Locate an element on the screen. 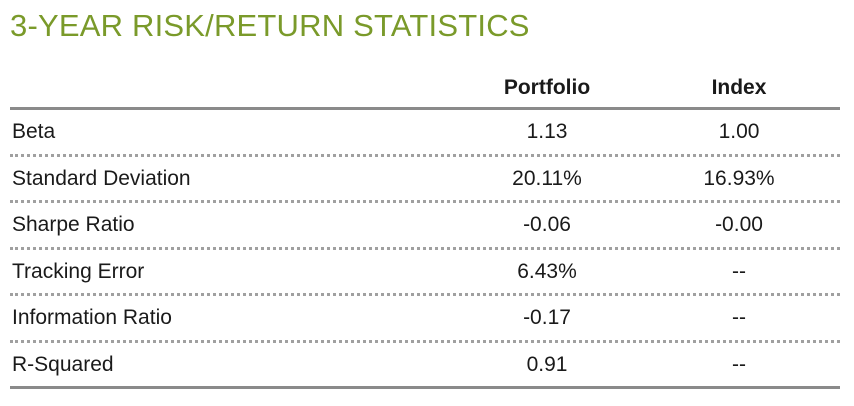 Image resolution: width=854 pixels, height=406 pixels. table-row: Beta 1.13 1.00 is located at coordinates (425, 133).